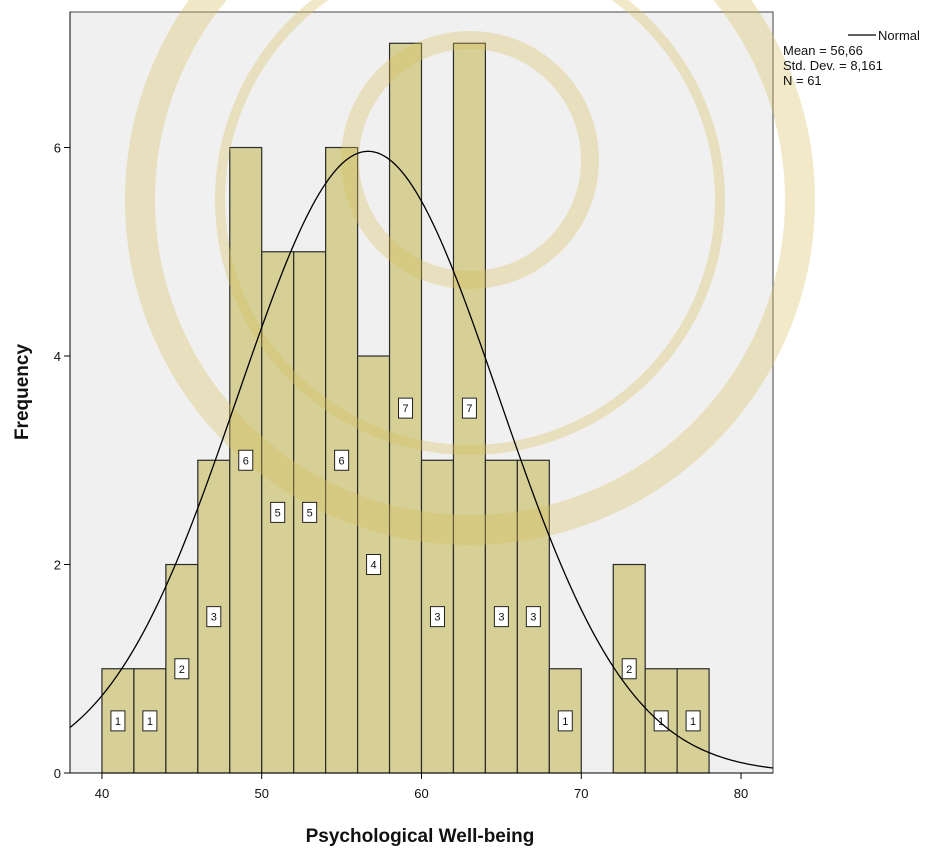 This screenshot has width=941, height=853. Describe the element at coordinates (741, 793) in the screenshot. I see `x-tick-label: 80` at that location.